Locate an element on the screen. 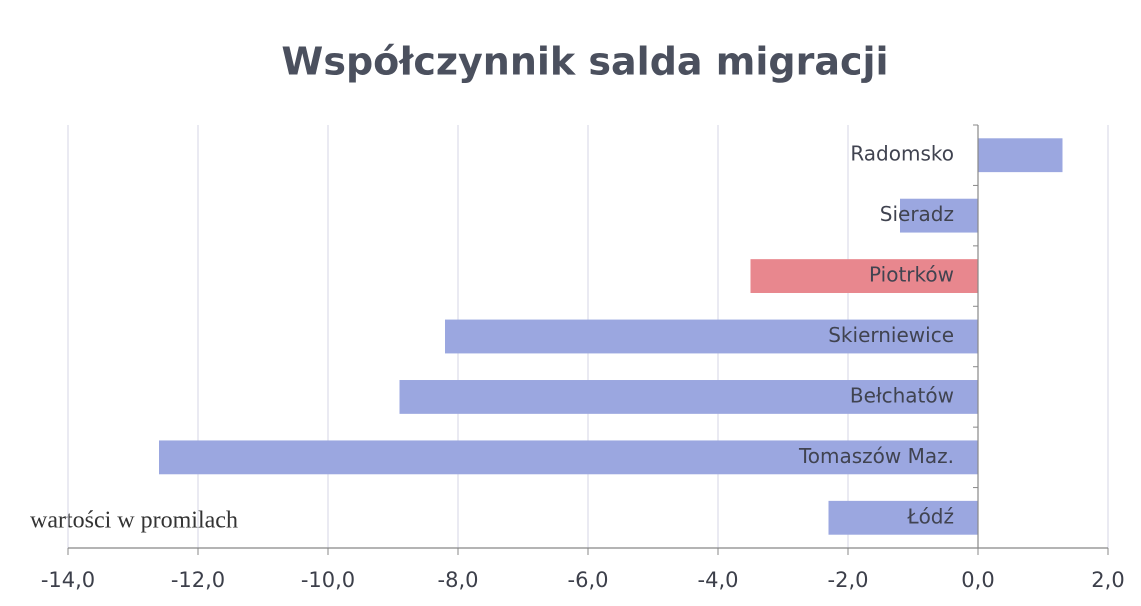 This screenshot has width=1141, height=606. category-label: Skierniewice is located at coordinates (891, 335).